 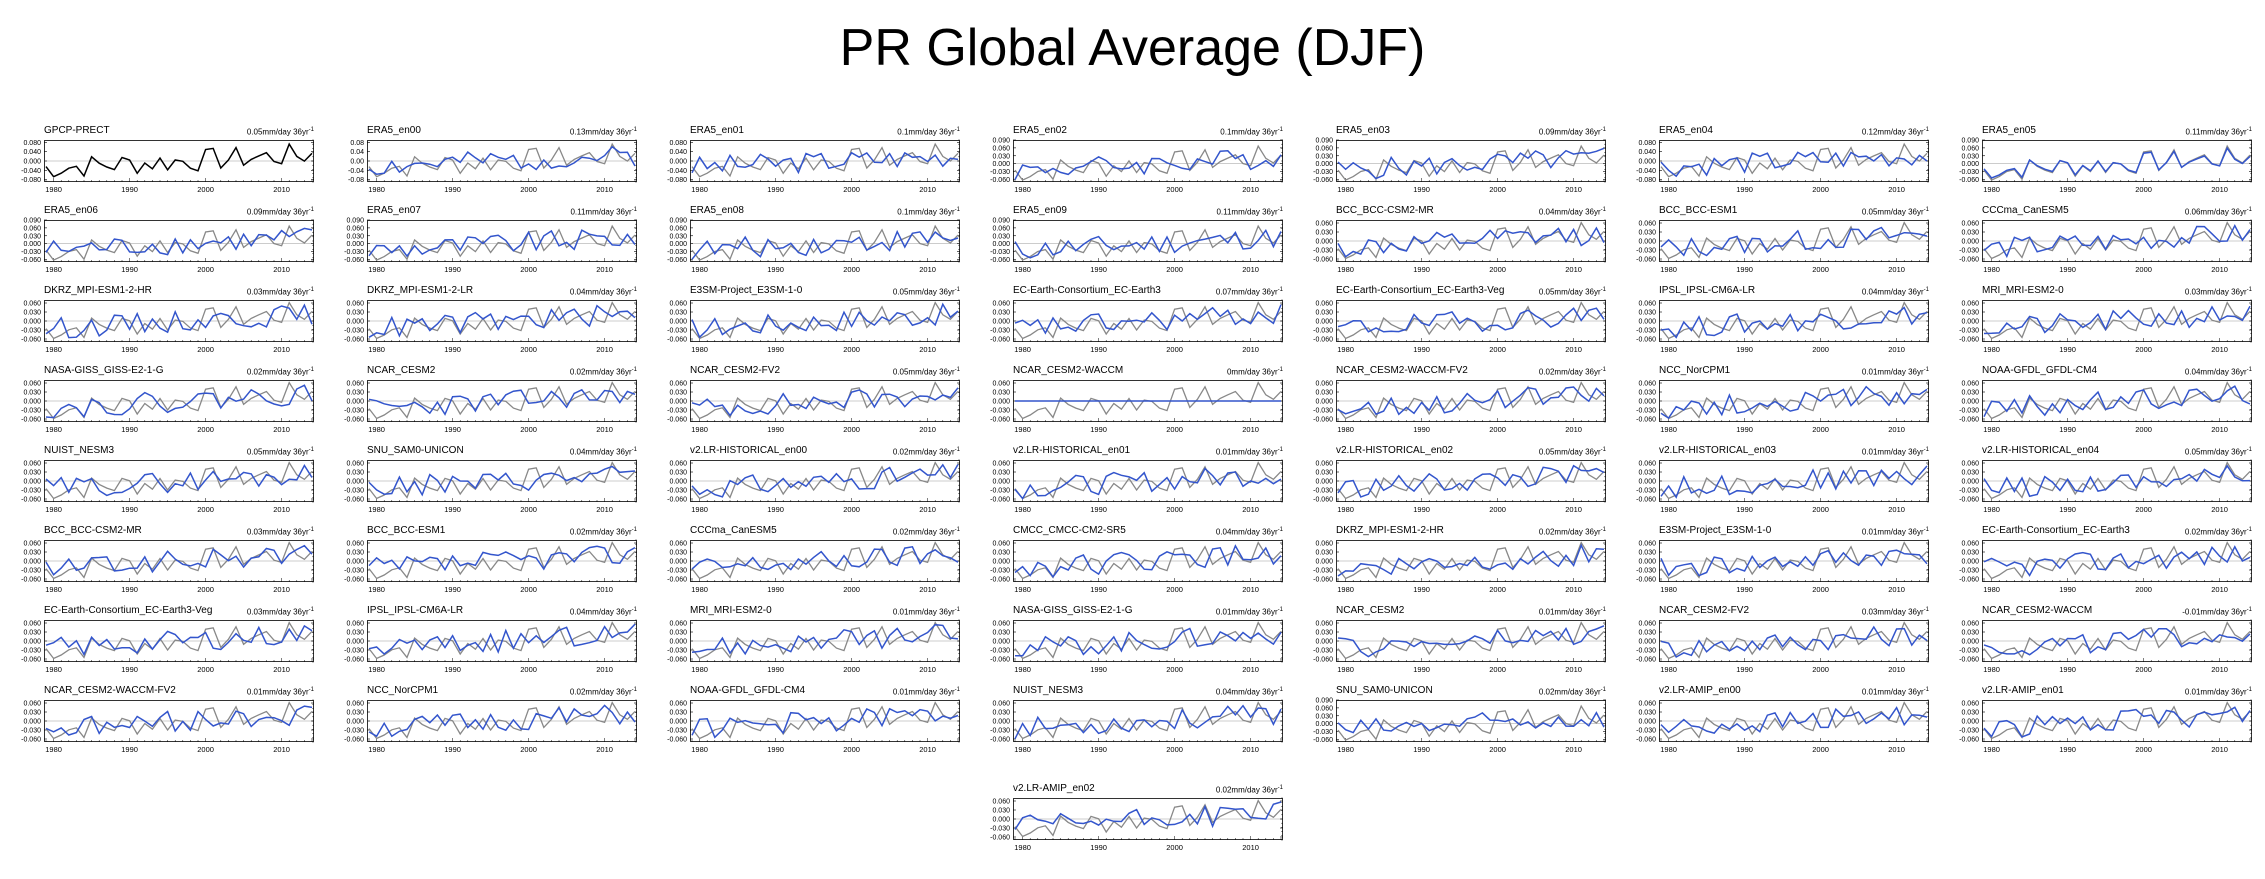 What do you see at coordinates (1686, 130) in the screenshot?
I see `panel-title: ERA5_en04` at bounding box center [1686, 130].